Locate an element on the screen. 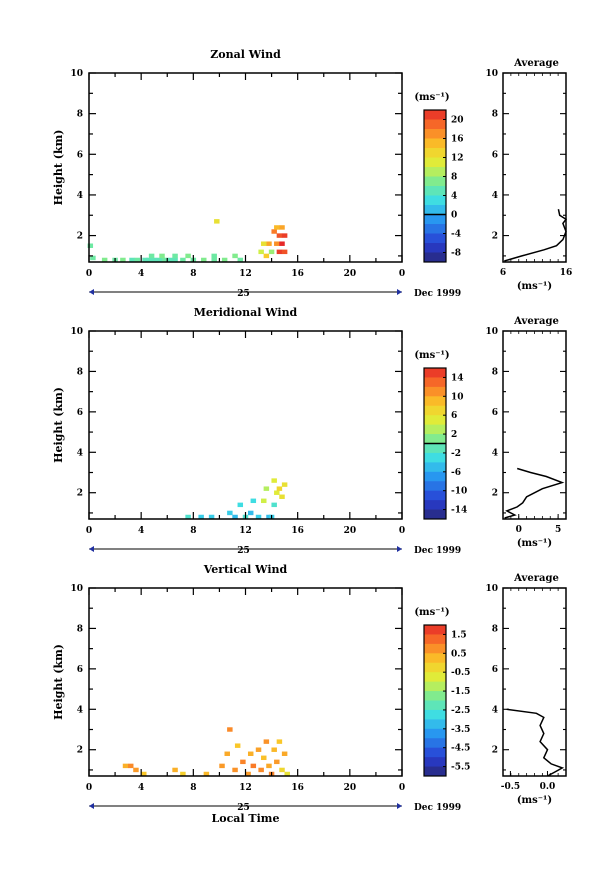  colorbar-label: 4 is located at coordinates (454, 197).